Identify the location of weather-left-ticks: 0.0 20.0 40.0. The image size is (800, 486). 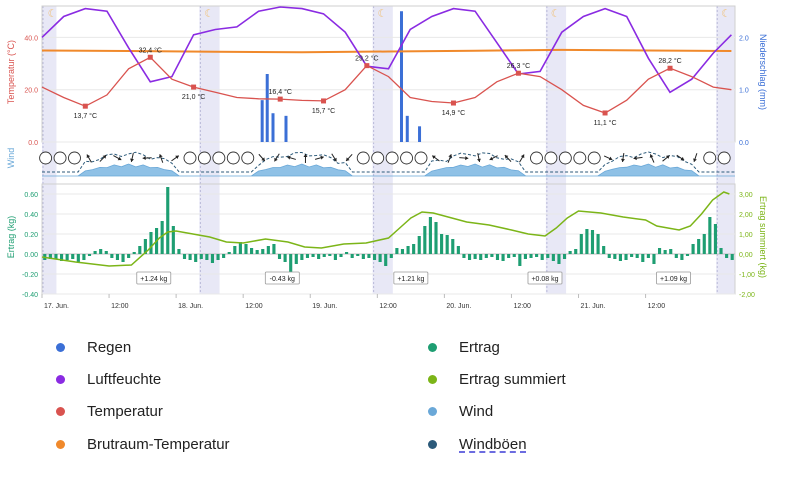
(31, 91).